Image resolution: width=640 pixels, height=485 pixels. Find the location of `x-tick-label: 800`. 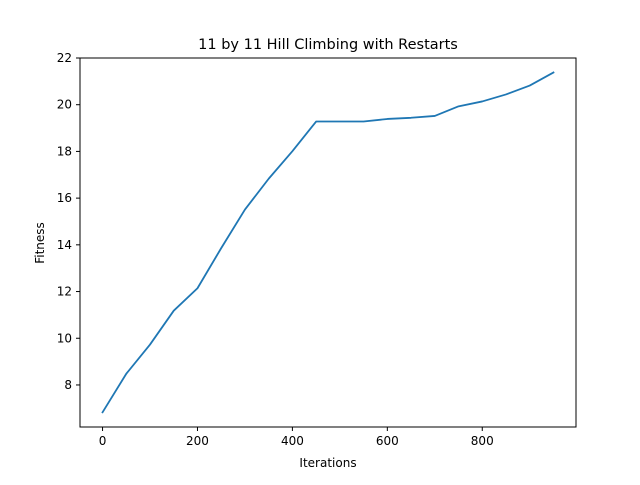

x-tick-label: 800 is located at coordinates (482, 441).